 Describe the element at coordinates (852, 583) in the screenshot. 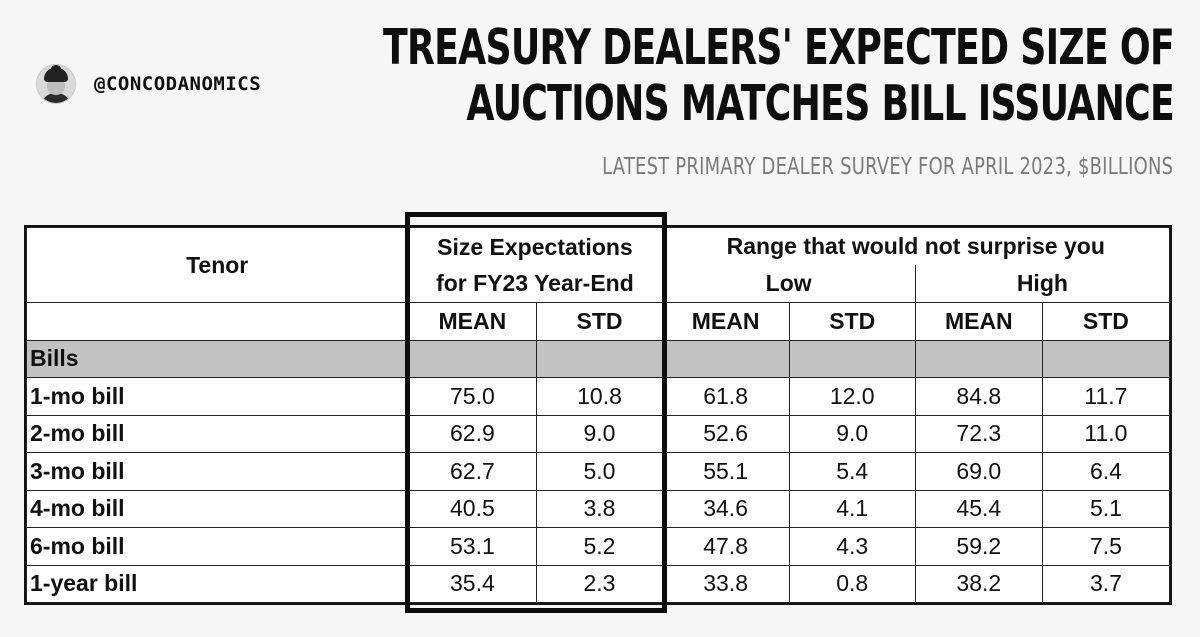

I see `low-std-cell: 0.8` at that location.